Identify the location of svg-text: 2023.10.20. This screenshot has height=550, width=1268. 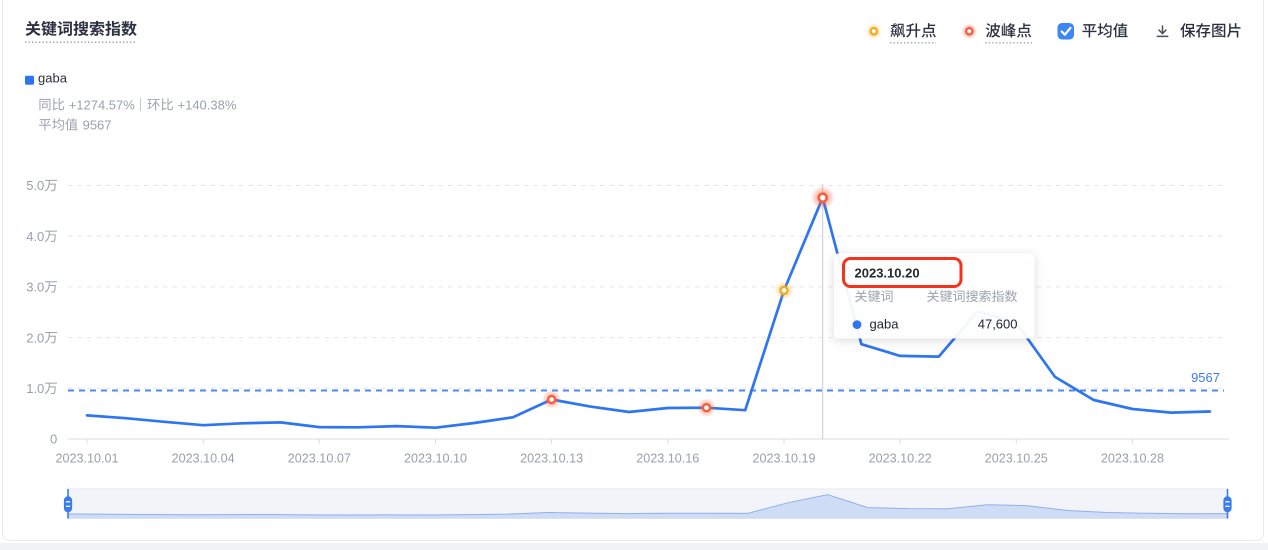
(887, 273).